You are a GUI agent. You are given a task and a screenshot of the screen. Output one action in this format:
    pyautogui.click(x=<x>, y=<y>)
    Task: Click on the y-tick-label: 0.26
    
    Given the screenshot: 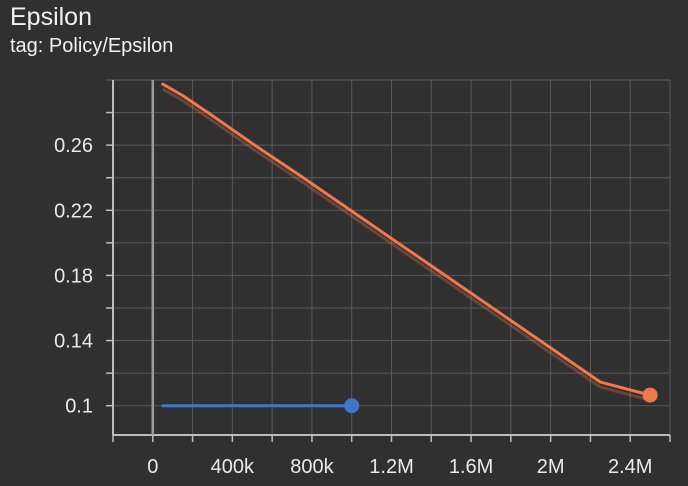 What is the action you would take?
    pyautogui.click(x=73, y=146)
    